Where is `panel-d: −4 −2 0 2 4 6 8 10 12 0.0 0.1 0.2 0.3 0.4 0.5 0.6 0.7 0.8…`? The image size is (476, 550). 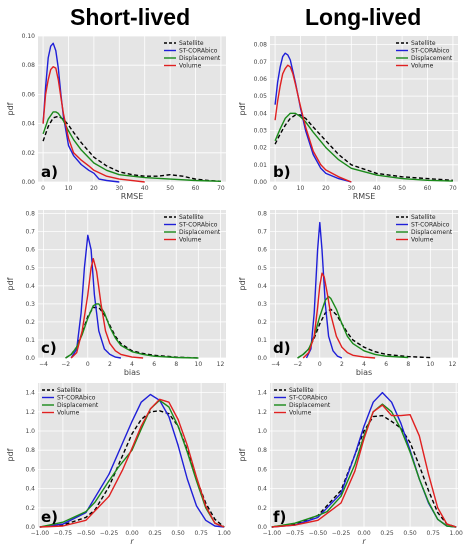 panel-d: −4 −2 0 2 4 6 8 10 12 0.0 0.1 0.2 0.3 0.4 0.5 0.6 0.7 0.8… is located at coordinates (348, 293).